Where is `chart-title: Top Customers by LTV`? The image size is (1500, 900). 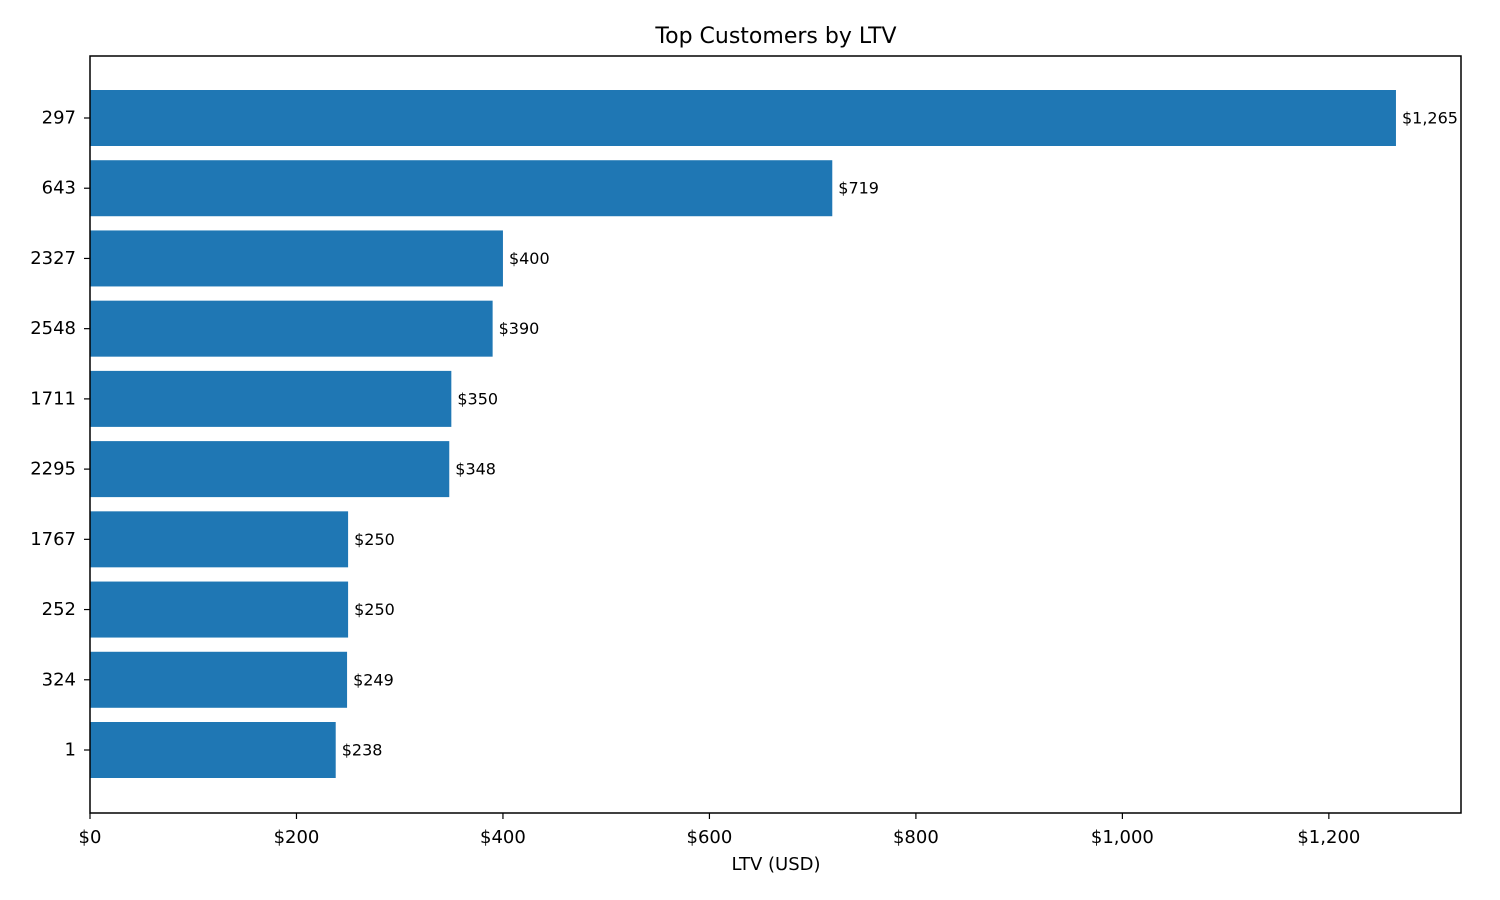 chart-title: Top Customers by LTV is located at coordinates (775, 36).